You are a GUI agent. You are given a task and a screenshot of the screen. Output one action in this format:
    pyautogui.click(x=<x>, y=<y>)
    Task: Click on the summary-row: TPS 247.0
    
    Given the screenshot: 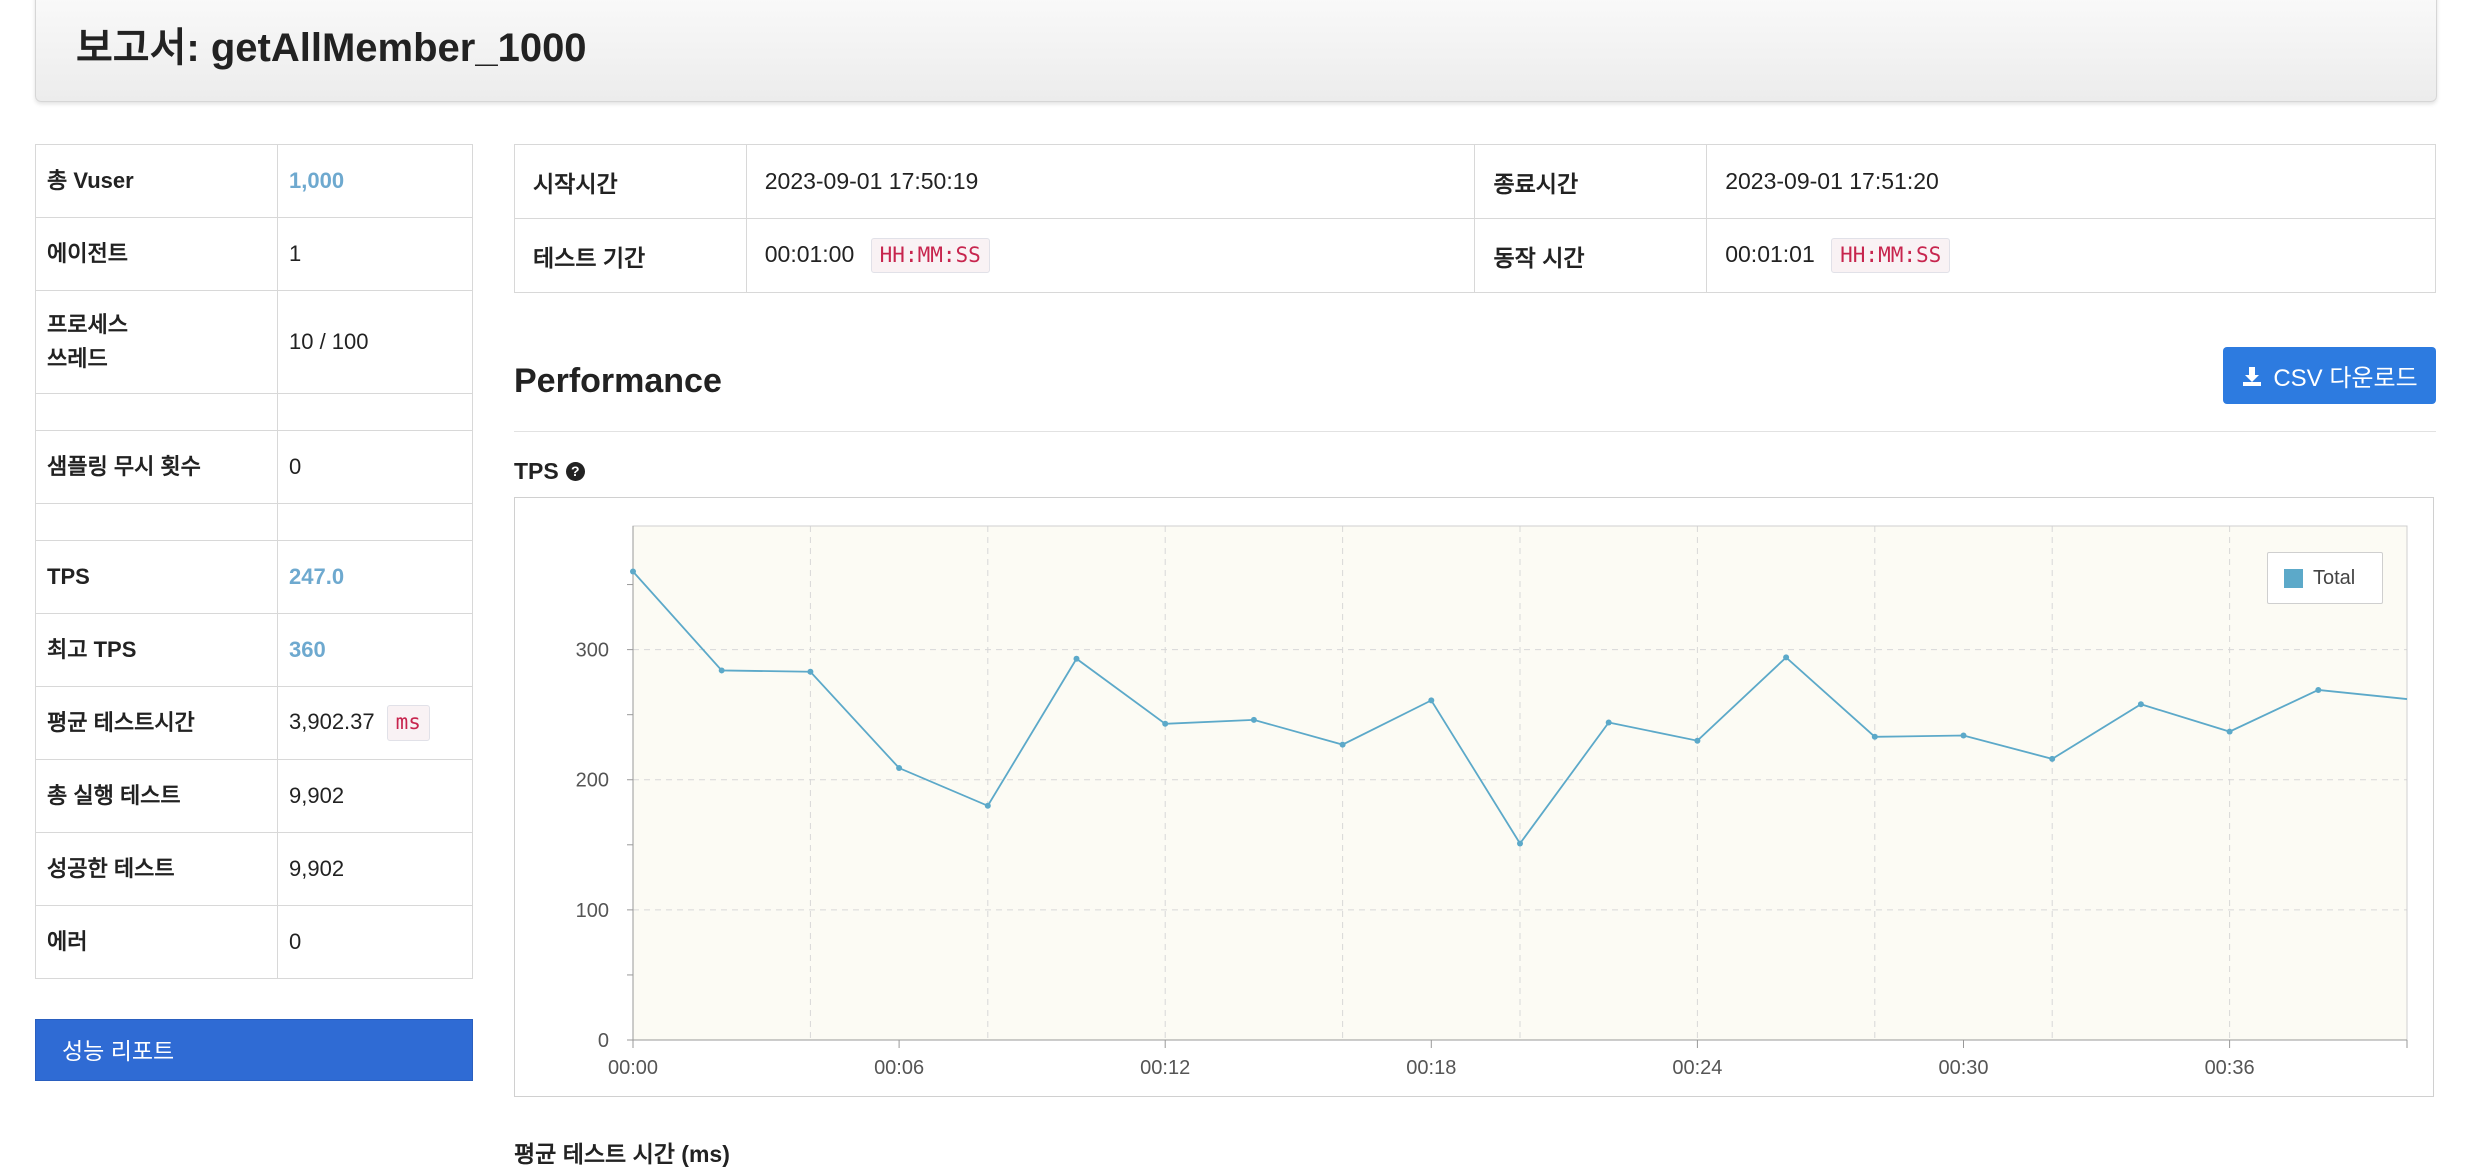 What is the action you would take?
    pyautogui.click(x=254, y=577)
    